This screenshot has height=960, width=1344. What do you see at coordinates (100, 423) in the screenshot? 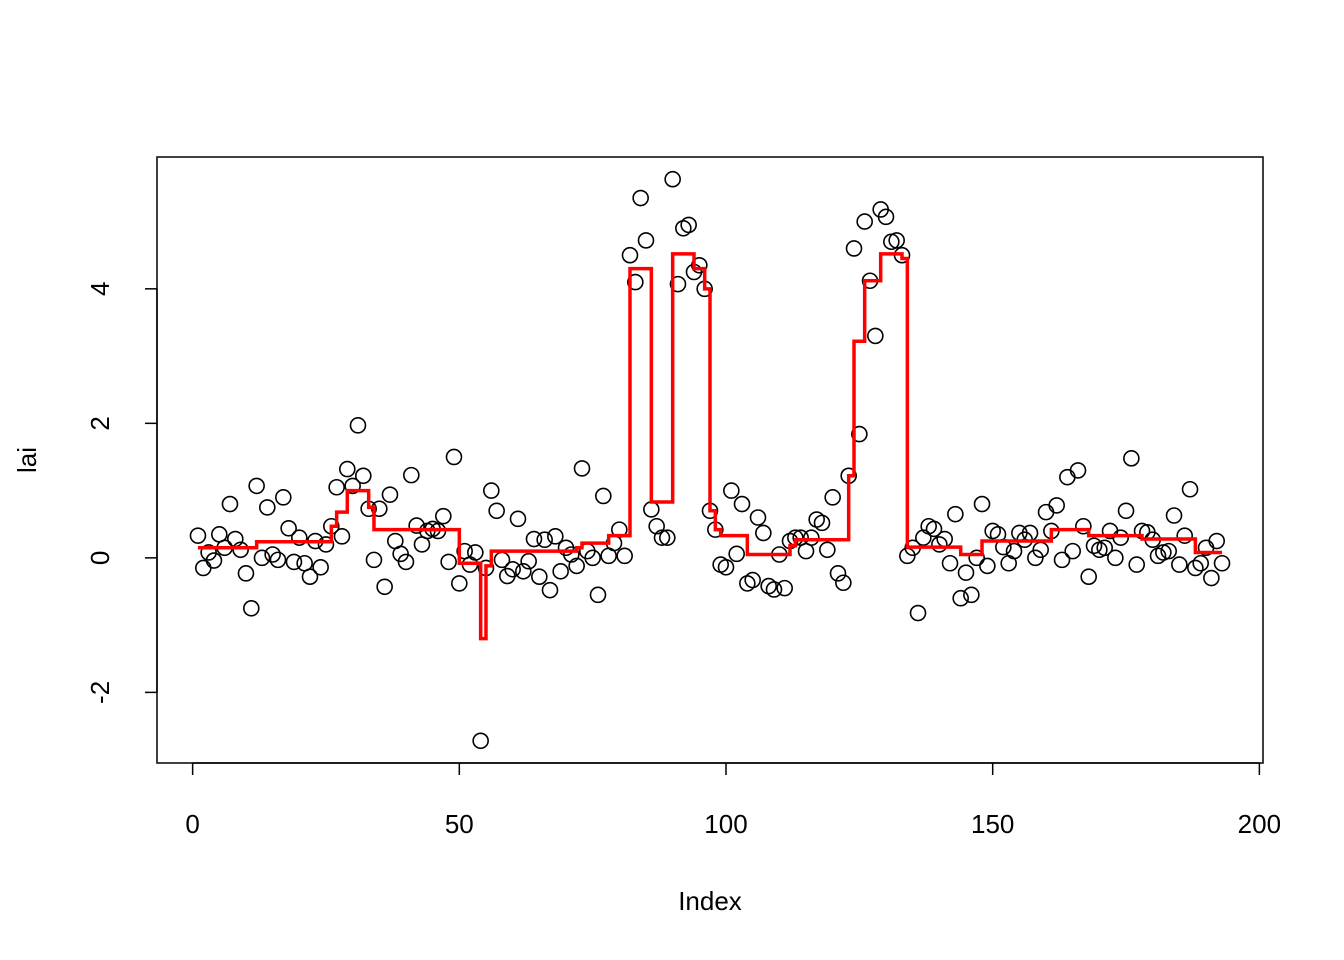
I see `y-tick-label: 2` at bounding box center [100, 423].